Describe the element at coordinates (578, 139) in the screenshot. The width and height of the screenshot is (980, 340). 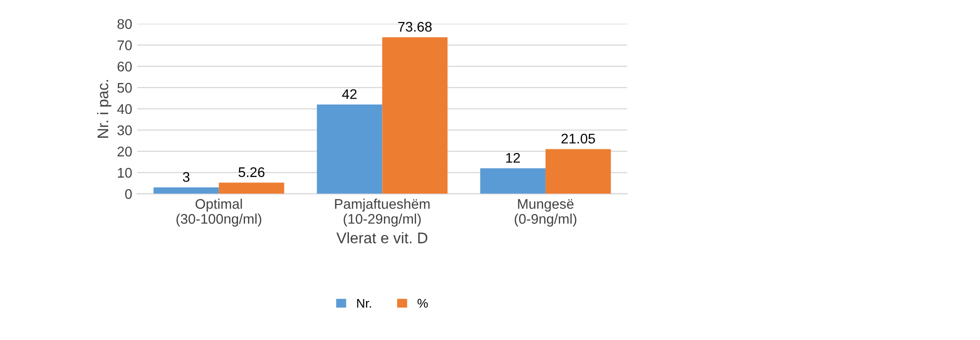
I see `data-label: 21.05` at that location.